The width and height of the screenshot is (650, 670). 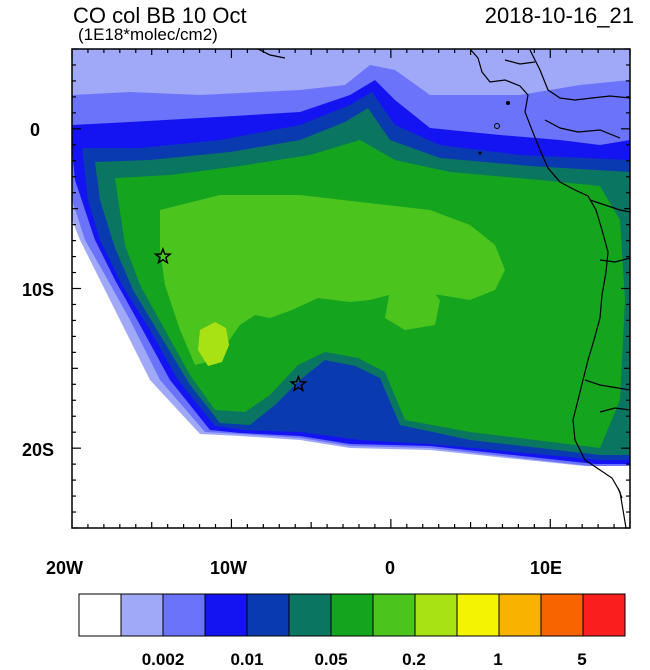 I want to click on x-tick-label-10e: 10E, so click(x=546, y=568).